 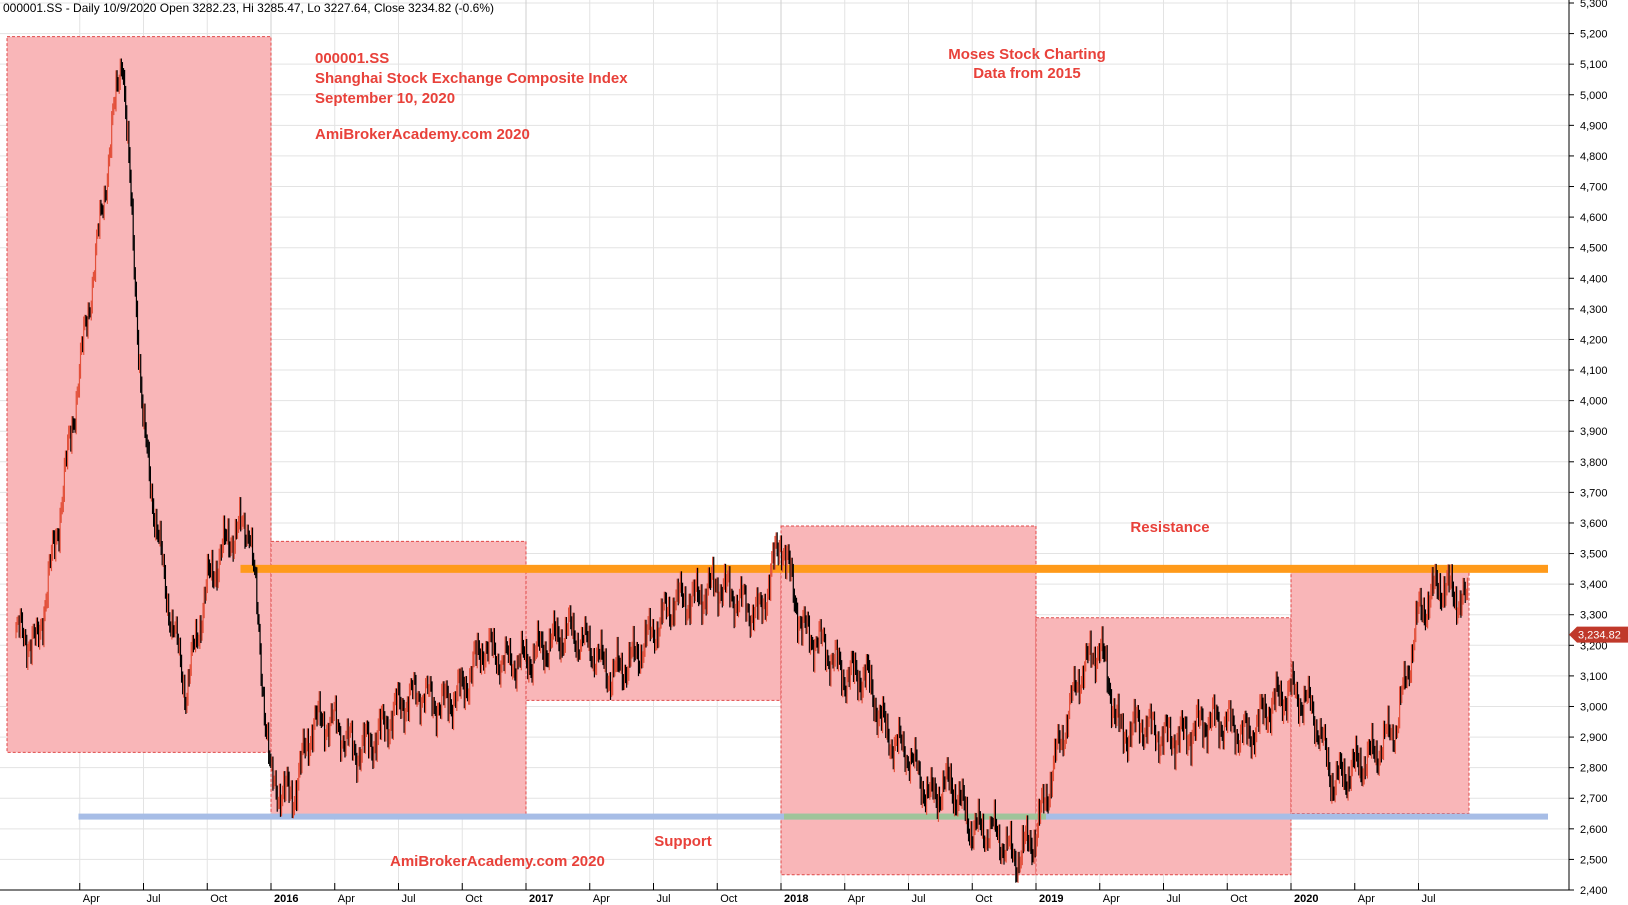 What do you see at coordinates (1594, 157) in the screenshot?
I see `y-tick-label: 4,800` at bounding box center [1594, 157].